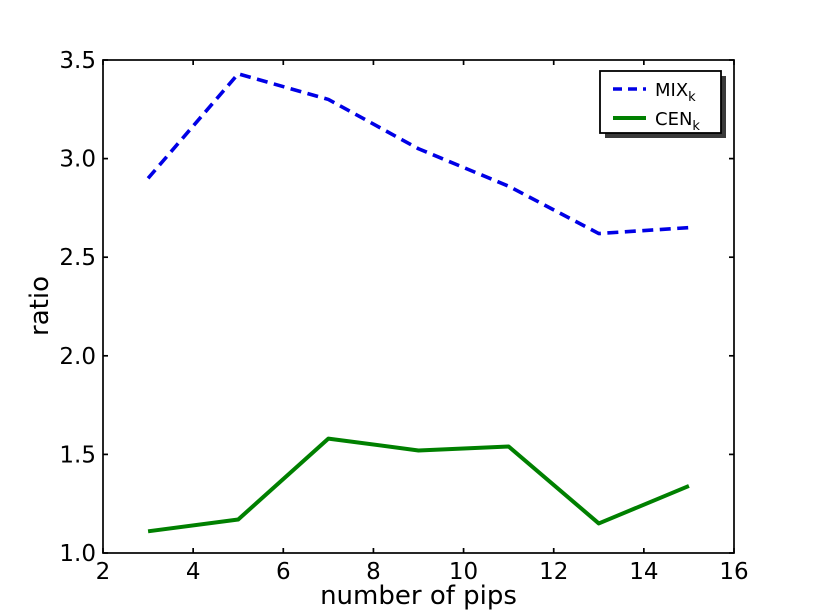  Describe the element at coordinates (77, 61) in the screenshot. I see `y-tick-label: 3.5` at that location.